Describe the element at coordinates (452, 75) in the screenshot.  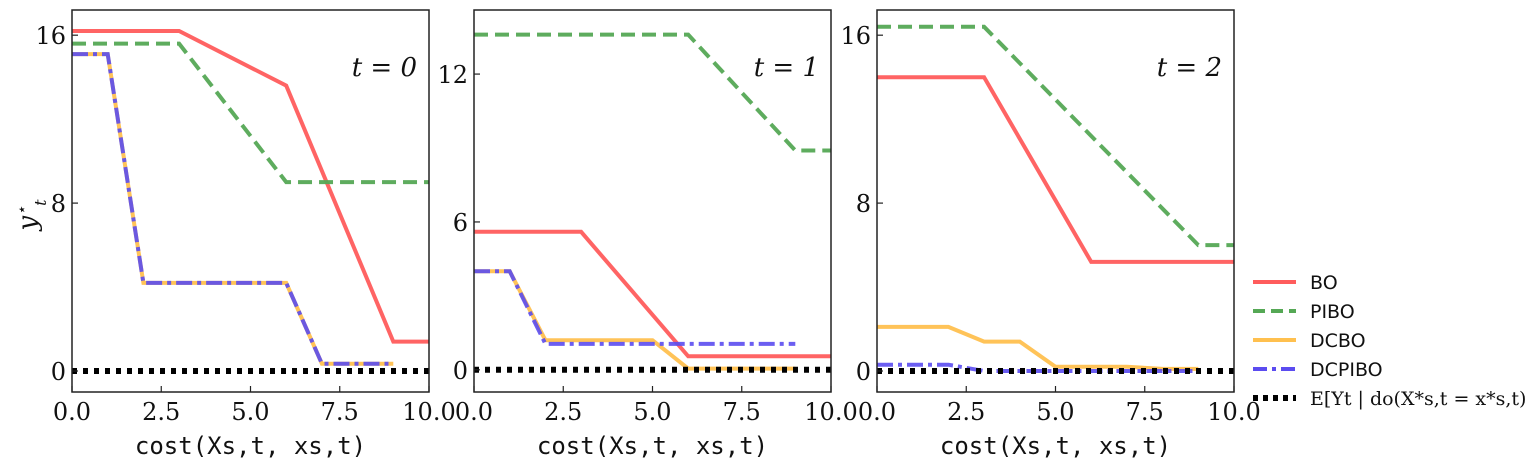
I see `y-tick-label: 12` at that location.